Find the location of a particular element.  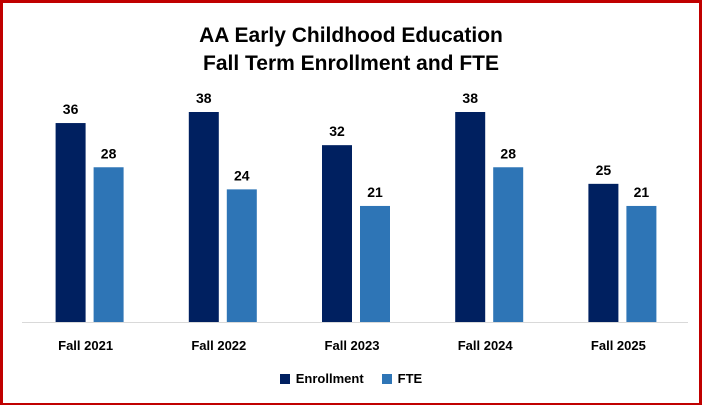

data-label-enrollment-fall-2021: 36 is located at coordinates (71, 109).